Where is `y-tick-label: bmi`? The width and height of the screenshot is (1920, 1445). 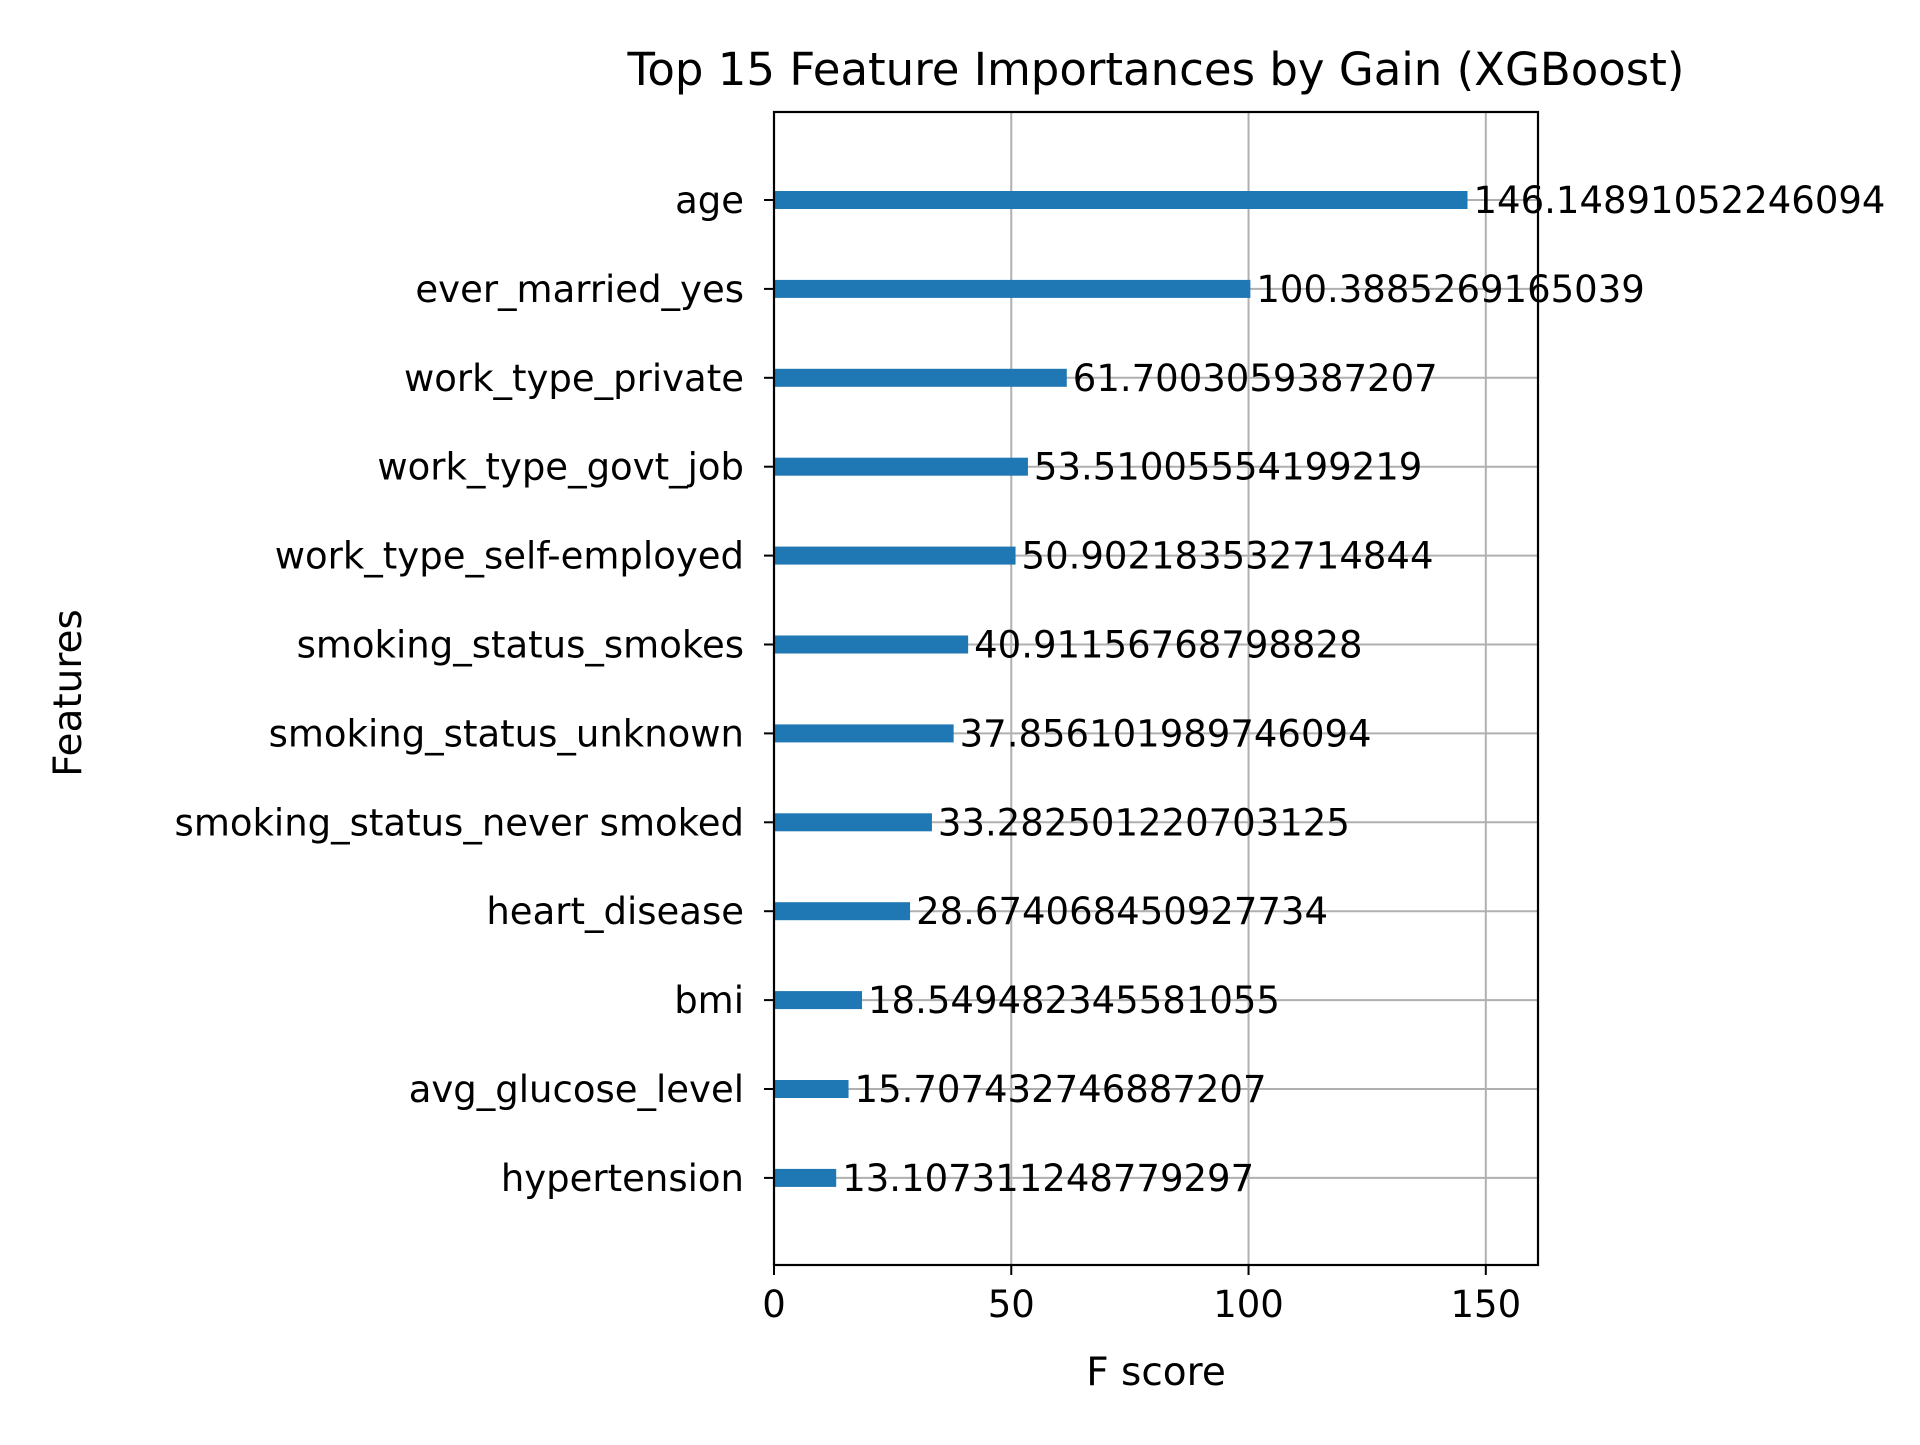 y-tick-label: bmi is located at coordinates (709, 1000).